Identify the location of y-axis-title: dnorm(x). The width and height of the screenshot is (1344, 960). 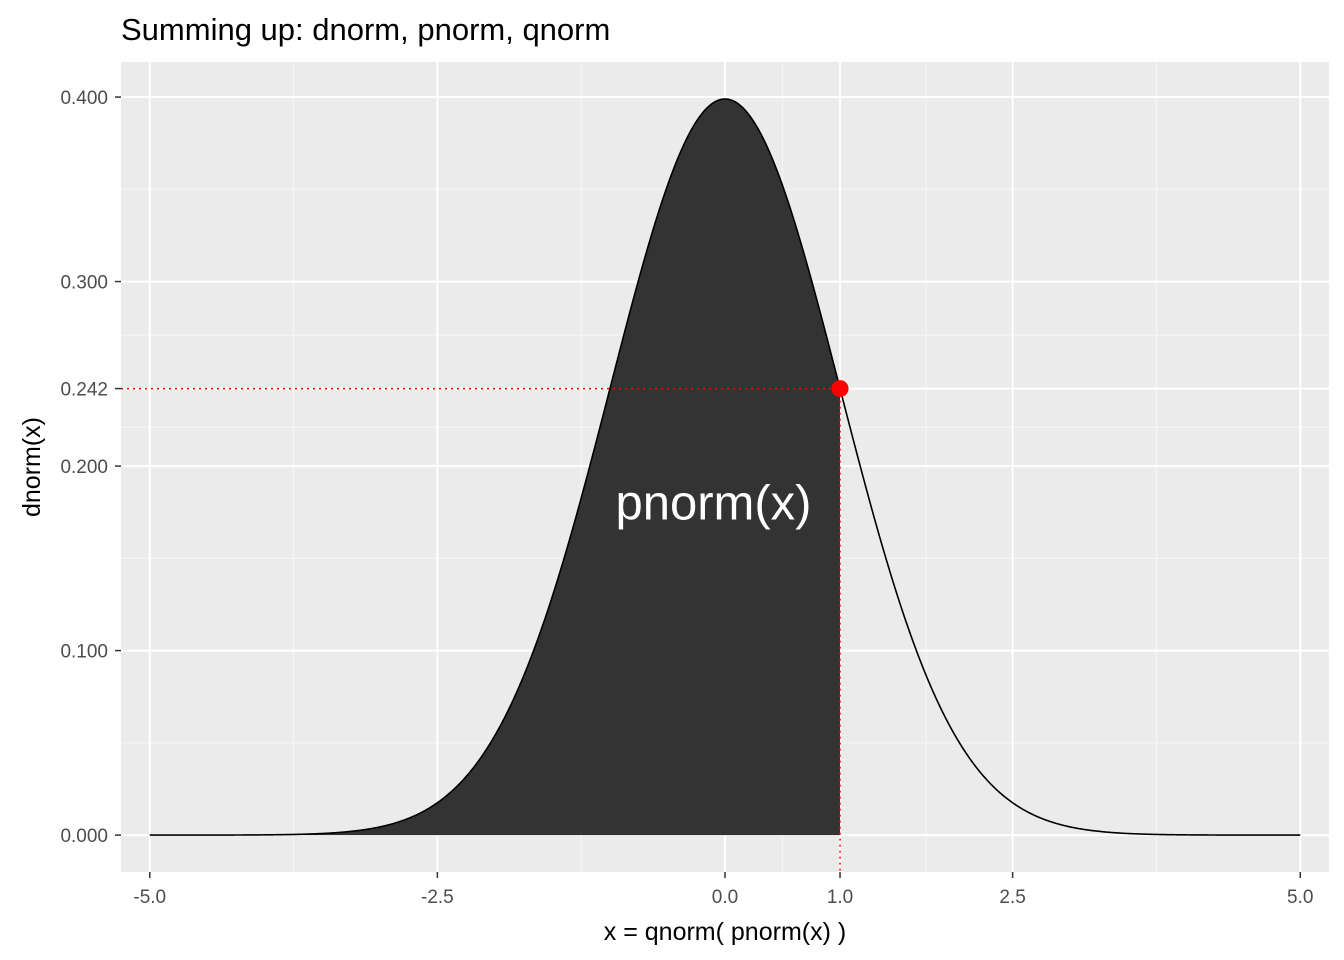
(32, 467).